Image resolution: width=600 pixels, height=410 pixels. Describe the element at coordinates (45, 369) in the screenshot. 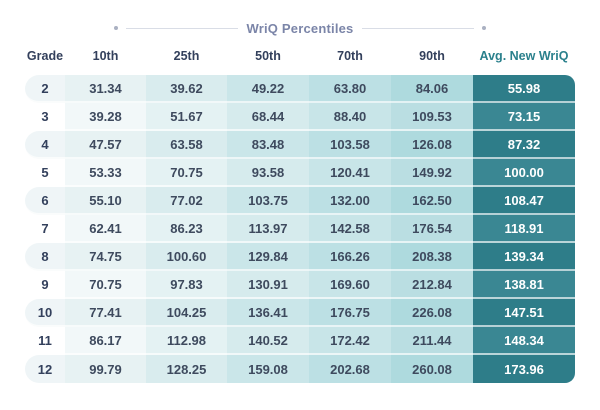

I see `grade-cell: 12` at that location.